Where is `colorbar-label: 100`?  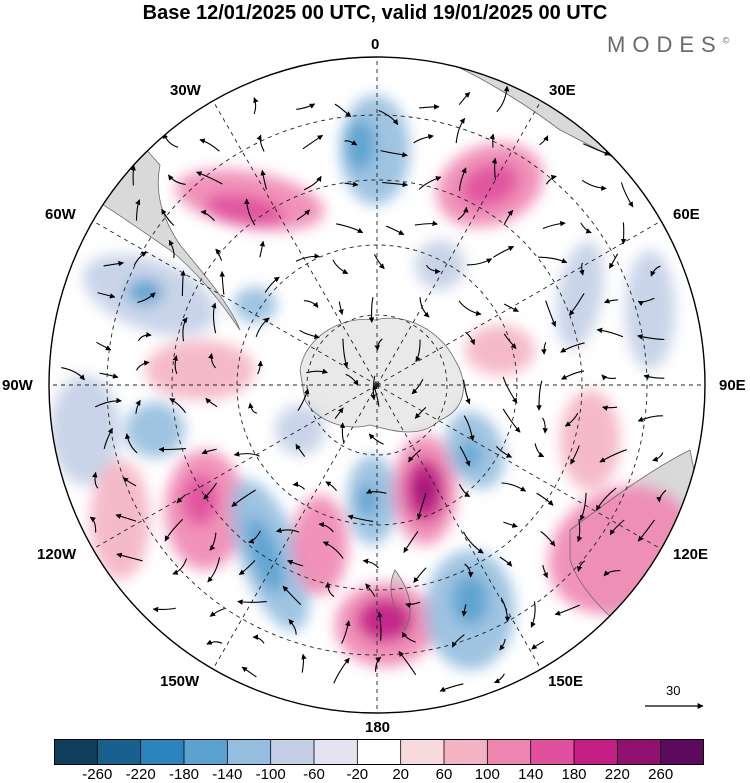
colorbar-label: 100 is located at coordinates (487, 774).